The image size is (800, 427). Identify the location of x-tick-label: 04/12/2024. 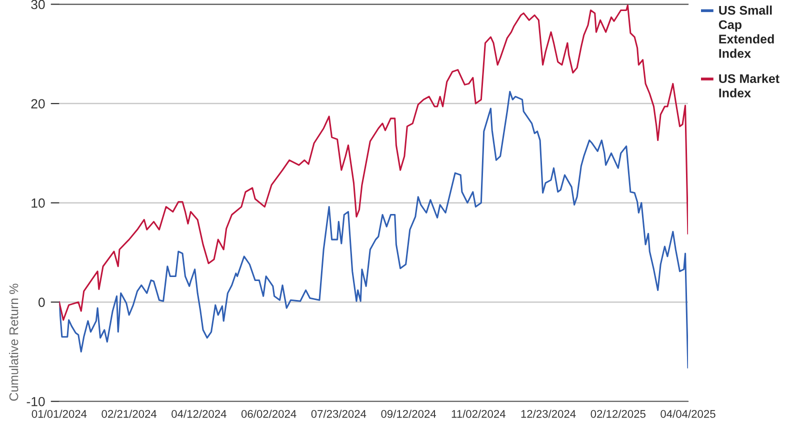
(199, 414).